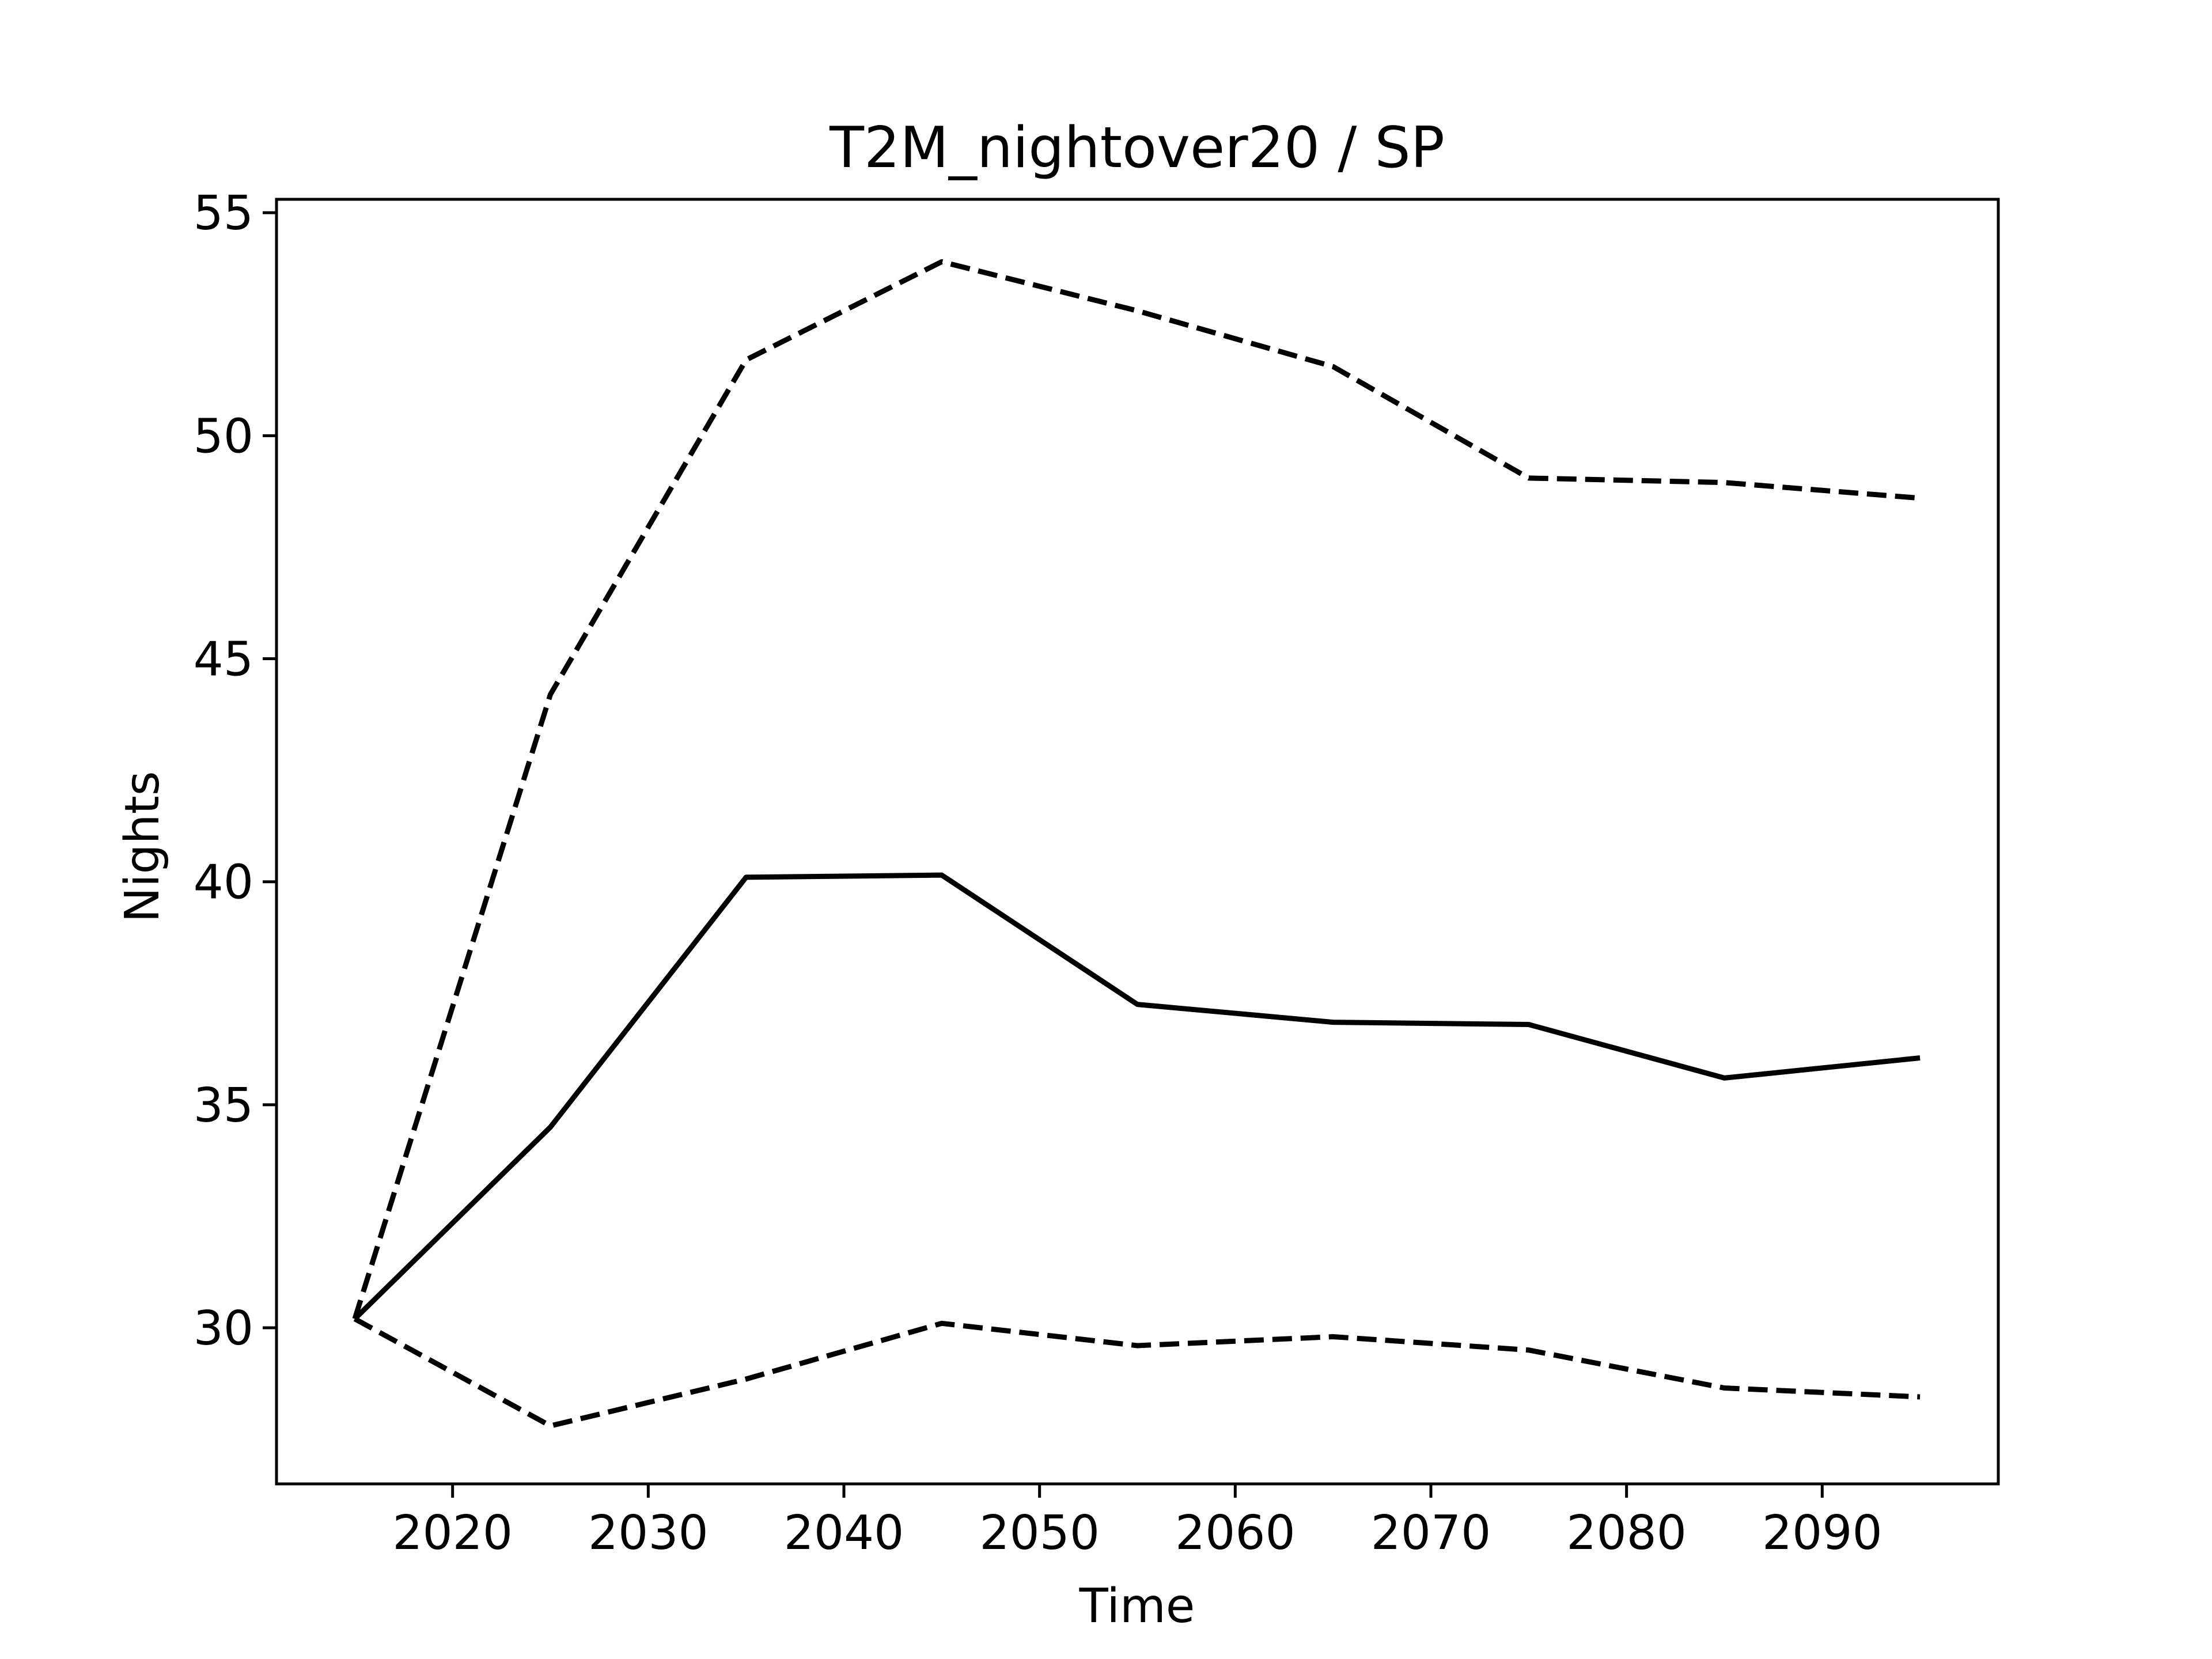  What do you see at coordinates (223, 659) in the screenshot?
I see `y-tick-label-3: 45` at bounding box center [223, 659].